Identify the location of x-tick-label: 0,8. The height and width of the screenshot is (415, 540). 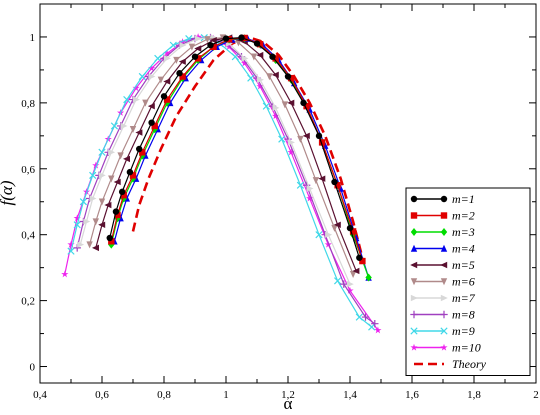
(164, 395).